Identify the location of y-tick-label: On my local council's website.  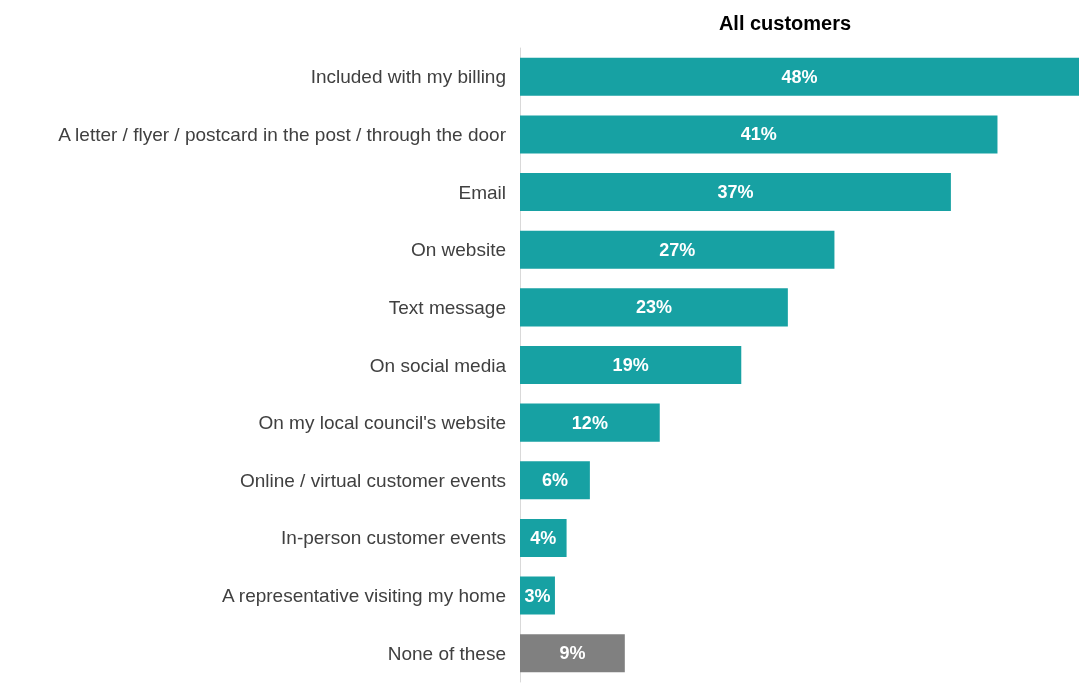
(382, 423).